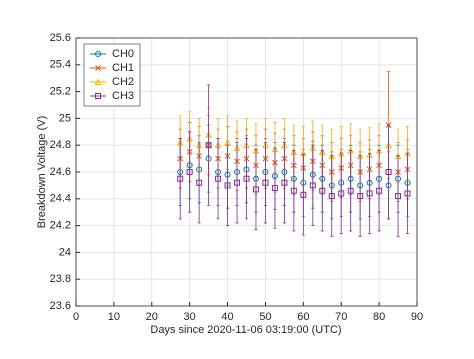  Describe the element at coordinates (60, 306) in the screenshot. I see `y-tick-label: 23.6` at that location.